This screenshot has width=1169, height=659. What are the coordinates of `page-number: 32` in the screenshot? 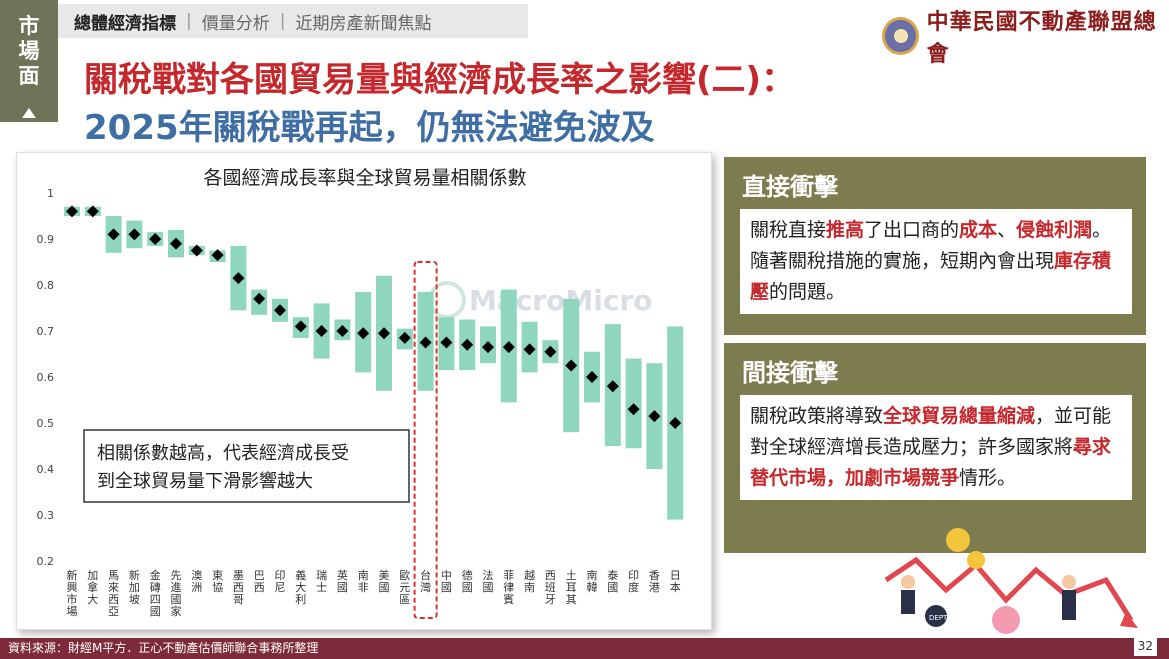 It's located at (1145, 646).